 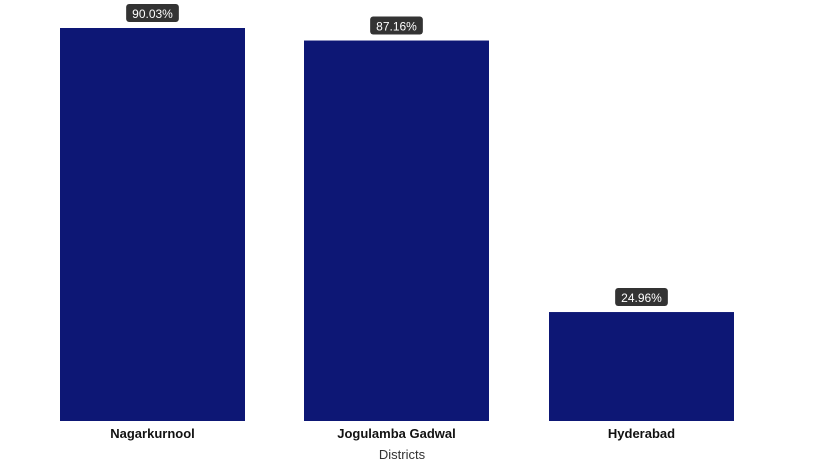 I want to click on data-label-jogulamba-gadwal: 87.16%, so click(x=396, y=25).